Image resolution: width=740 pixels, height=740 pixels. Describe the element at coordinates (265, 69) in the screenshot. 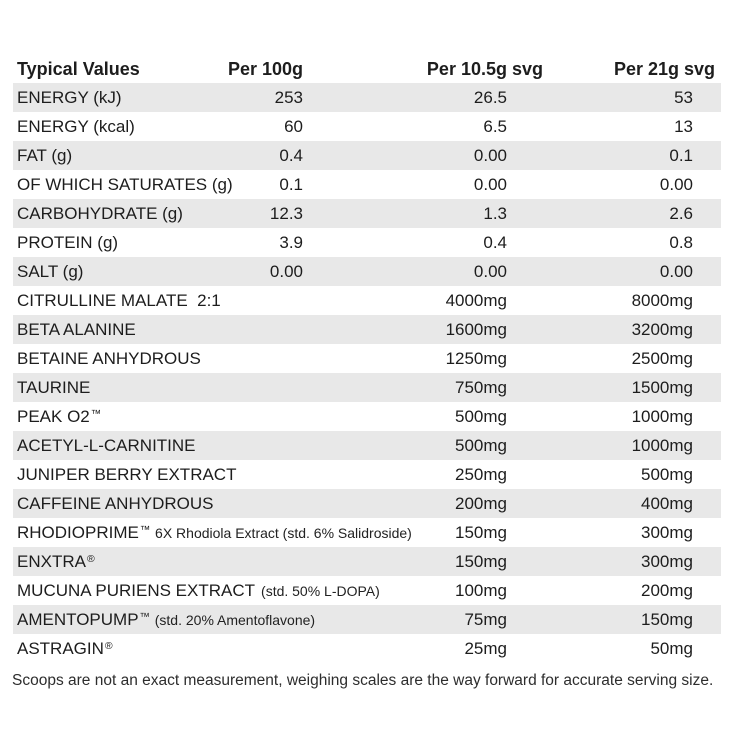

I see `column-header-per-100g: Per 100g` at that location.